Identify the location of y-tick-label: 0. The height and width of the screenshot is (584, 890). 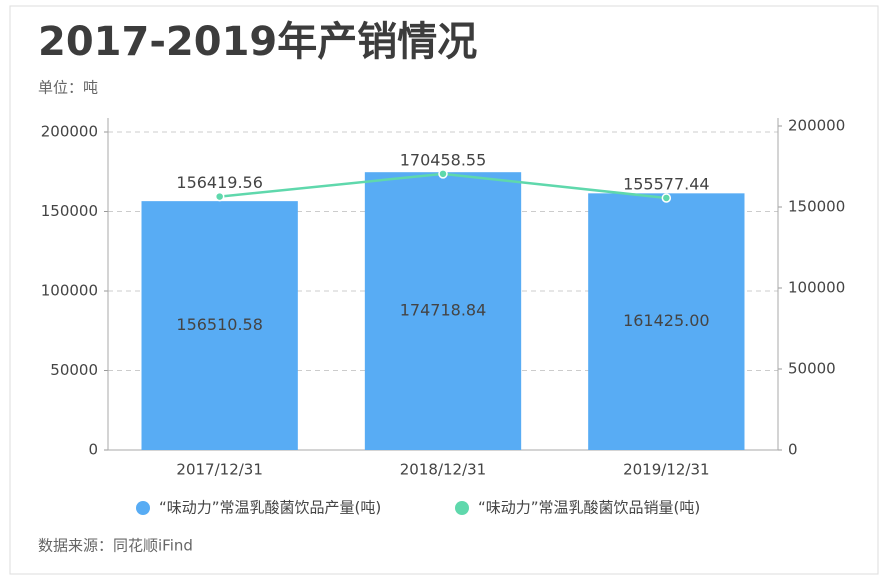
(93, 450).